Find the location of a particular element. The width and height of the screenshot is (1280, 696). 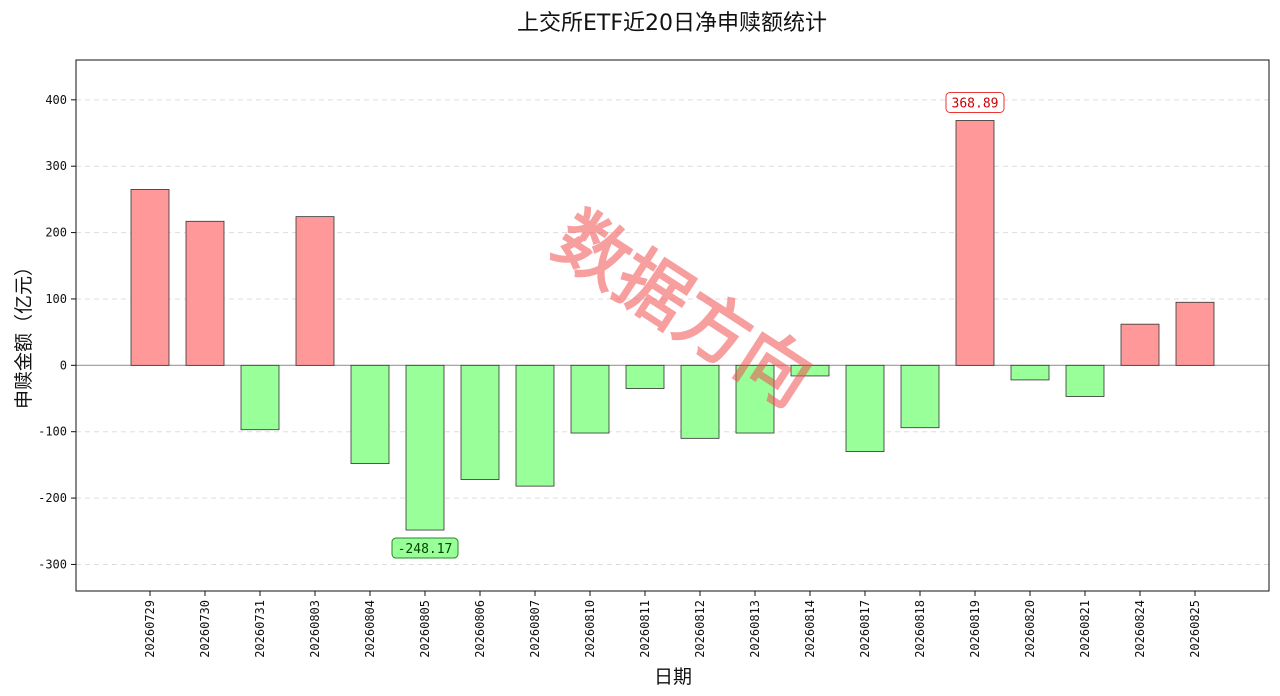

x-tick-label: 20260730 is located at coordinates (205, 629).